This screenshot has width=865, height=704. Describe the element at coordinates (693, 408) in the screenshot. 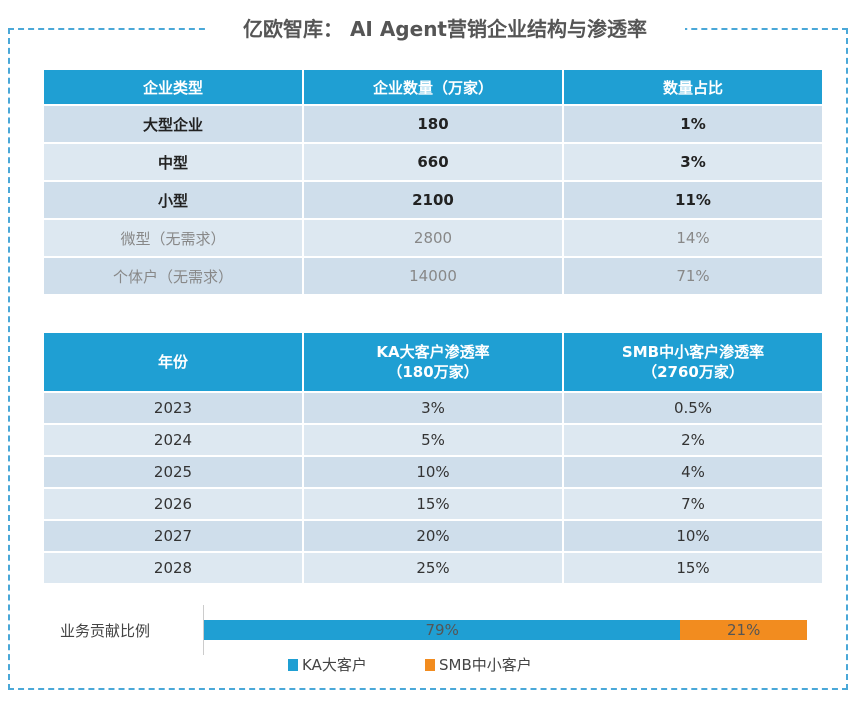

I see `cell: 0.5%` at that location.